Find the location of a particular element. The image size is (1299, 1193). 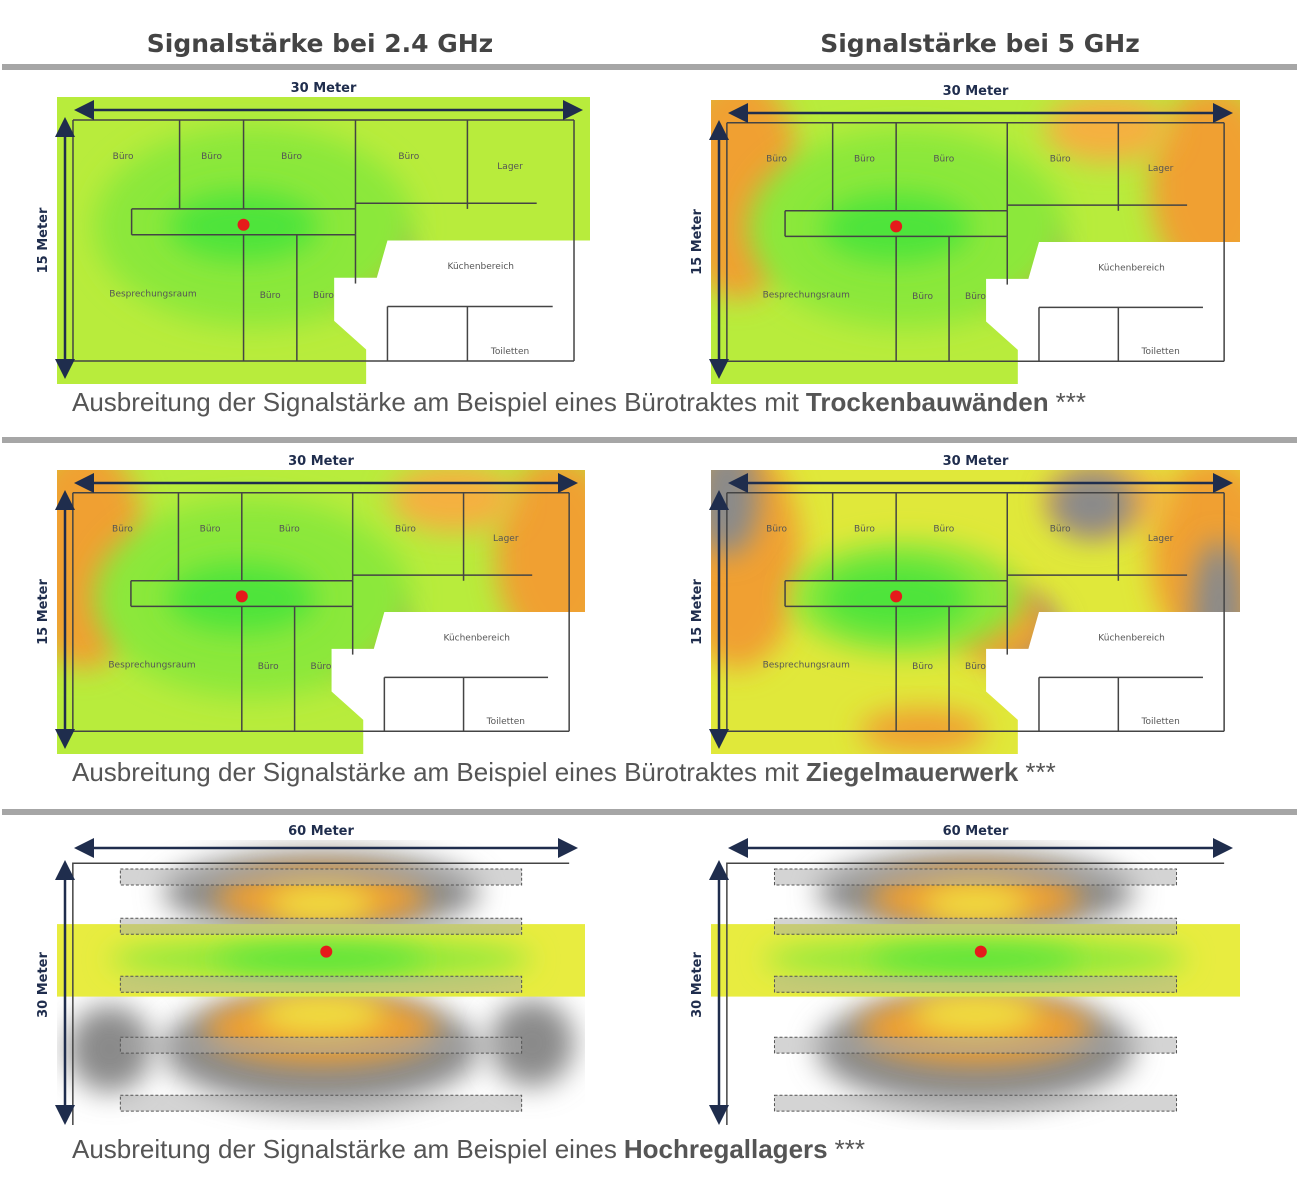

caption-bold: Trockenbauwänden is located at coordinates (927, 402).